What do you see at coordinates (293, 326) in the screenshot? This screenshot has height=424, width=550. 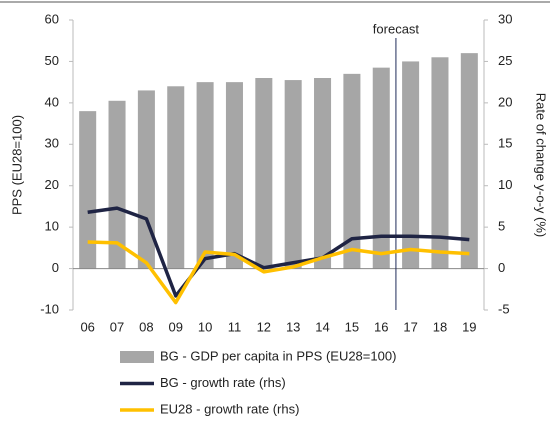 I see `x-tick-label: 13` at bounding box center [293, 326].